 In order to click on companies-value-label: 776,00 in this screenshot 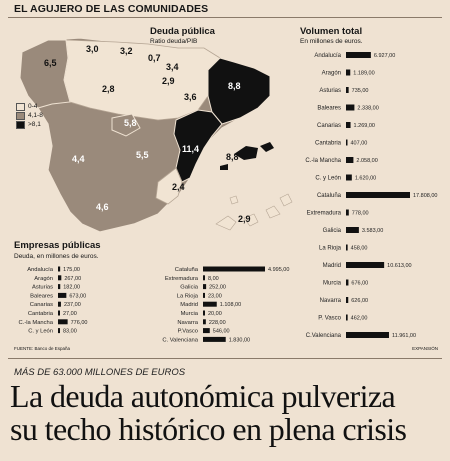, I will do `click(79, 323)`.